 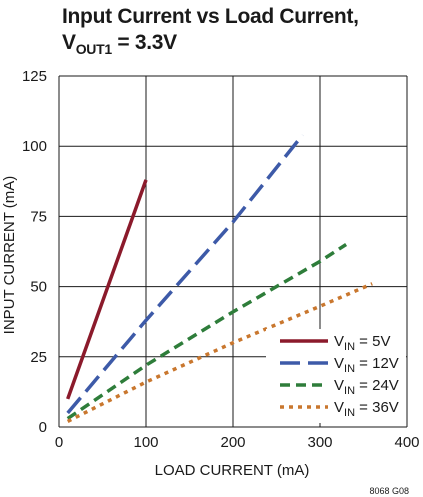 I want to click on legend-label: VIN = 12V, so click(x=366, y=365).